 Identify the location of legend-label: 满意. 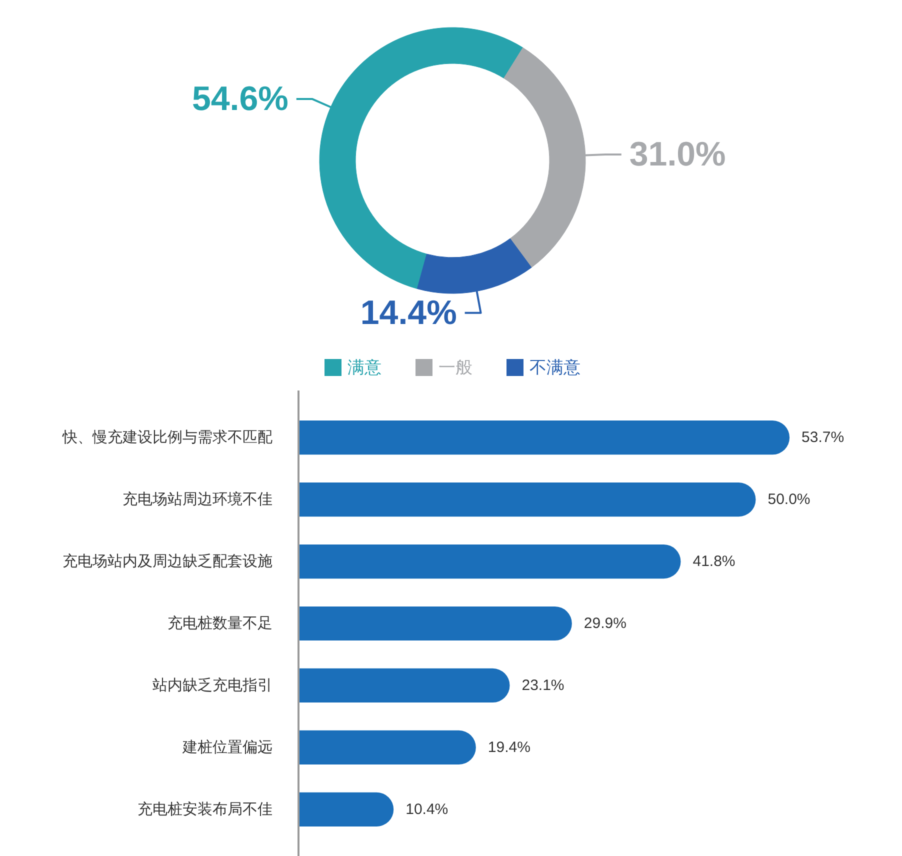
(365, 367).